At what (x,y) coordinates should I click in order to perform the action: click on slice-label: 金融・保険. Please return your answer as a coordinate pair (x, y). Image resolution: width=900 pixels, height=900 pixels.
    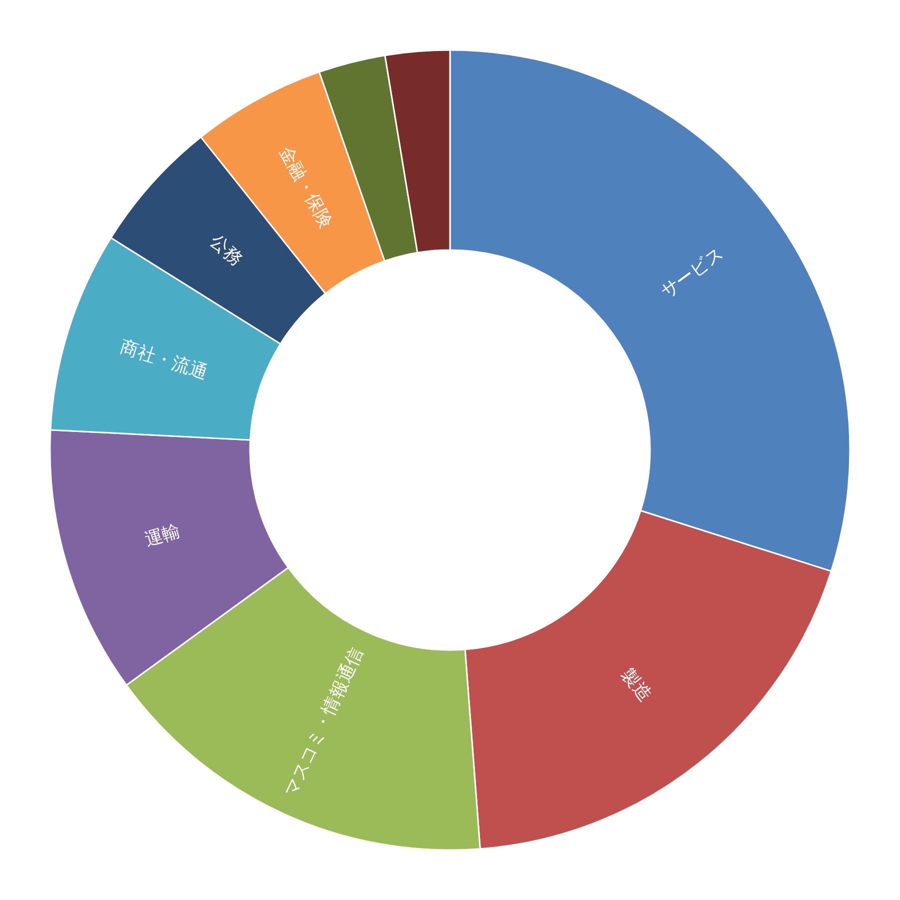
    Looking at the image, I should click on (305, 187).